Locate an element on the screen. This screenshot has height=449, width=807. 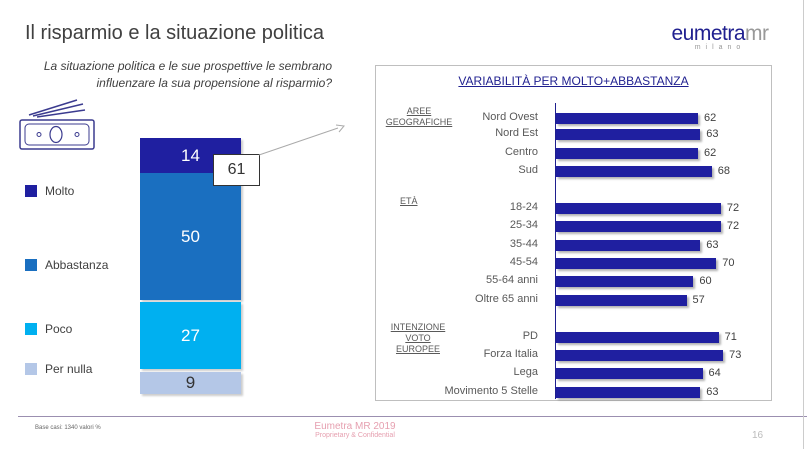
category-label: Lega is located at coordinates (525, 372).